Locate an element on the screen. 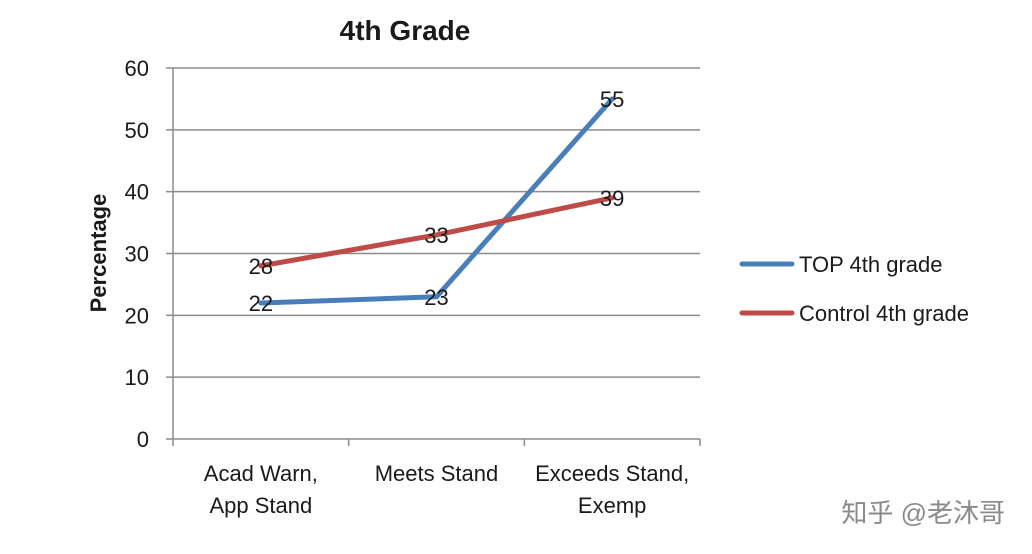 The height and width of the screenshot is (554, 1032). x-tick-label: Exceeds Stand, Exemp is located at coordinates (612, 489).